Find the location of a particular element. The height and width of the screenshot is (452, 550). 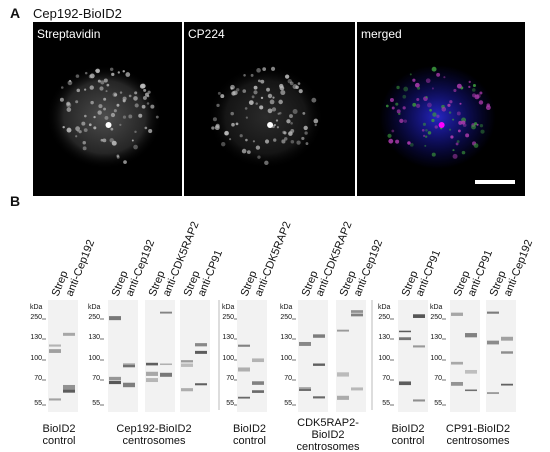

panel-label: A is located at coordinates (15, 13).